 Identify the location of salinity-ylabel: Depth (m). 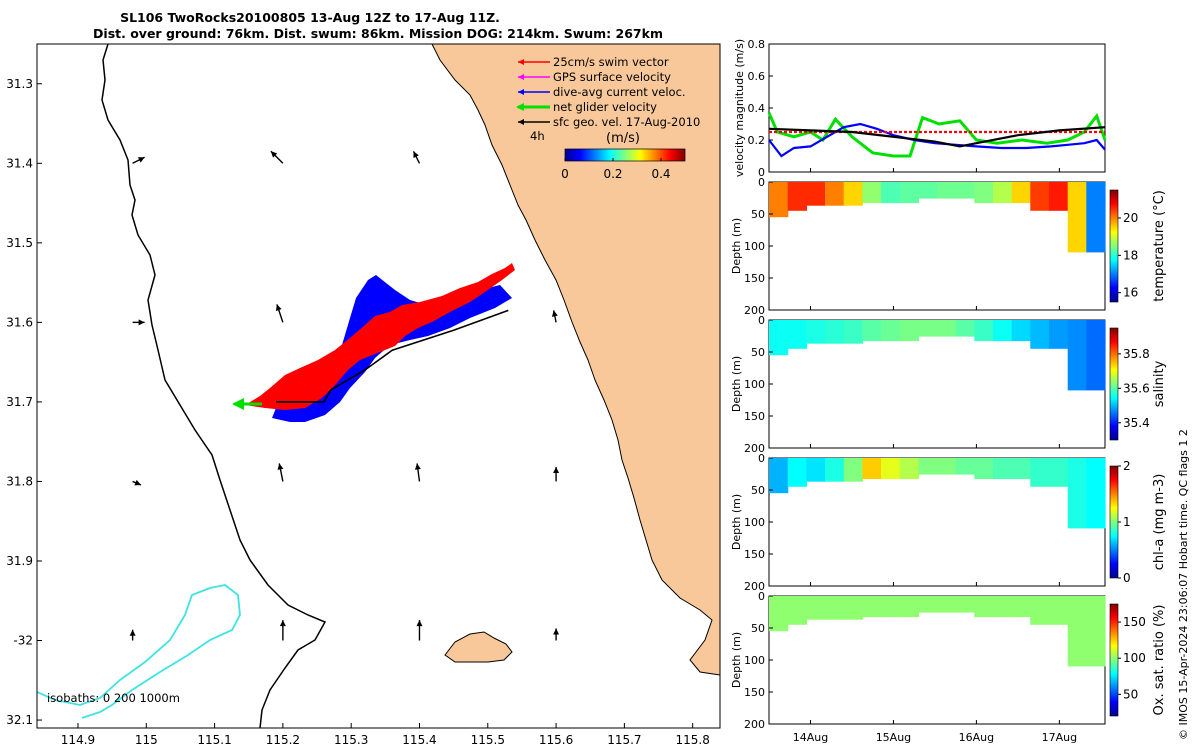
(736, 384).